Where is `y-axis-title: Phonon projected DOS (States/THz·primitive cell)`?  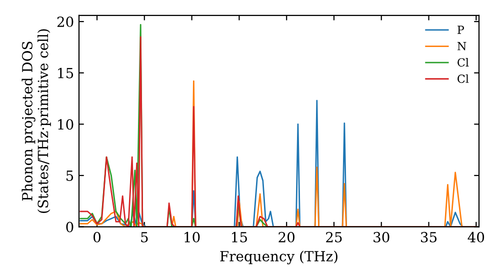
y-axis-title: Phonon projected DOS (States/THz·primitive cell) is located at coordinates (36, 121).